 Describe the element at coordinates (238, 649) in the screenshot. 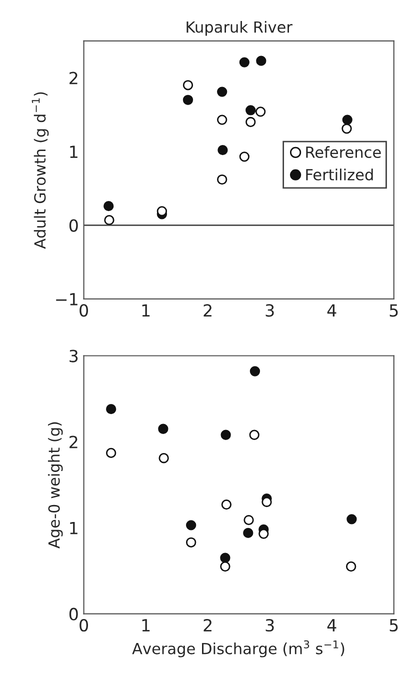

I see `x-axis-title: Average Discharge (m$^{3}$ s$^{−1}$)` at that location.